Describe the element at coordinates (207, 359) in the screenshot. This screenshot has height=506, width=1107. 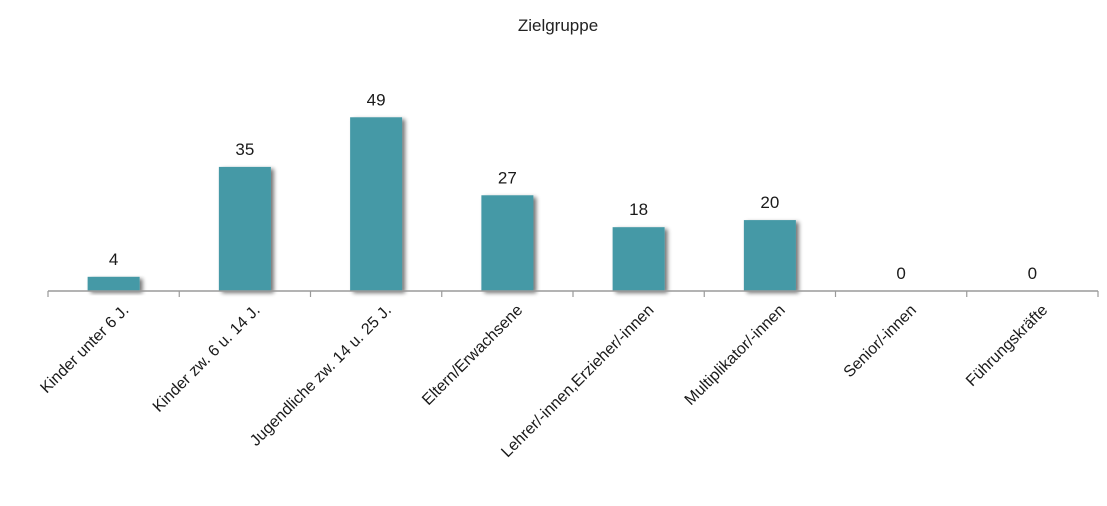
I see `x-tick-label: Kinder zw. 6 u. 14 J.` at that location.